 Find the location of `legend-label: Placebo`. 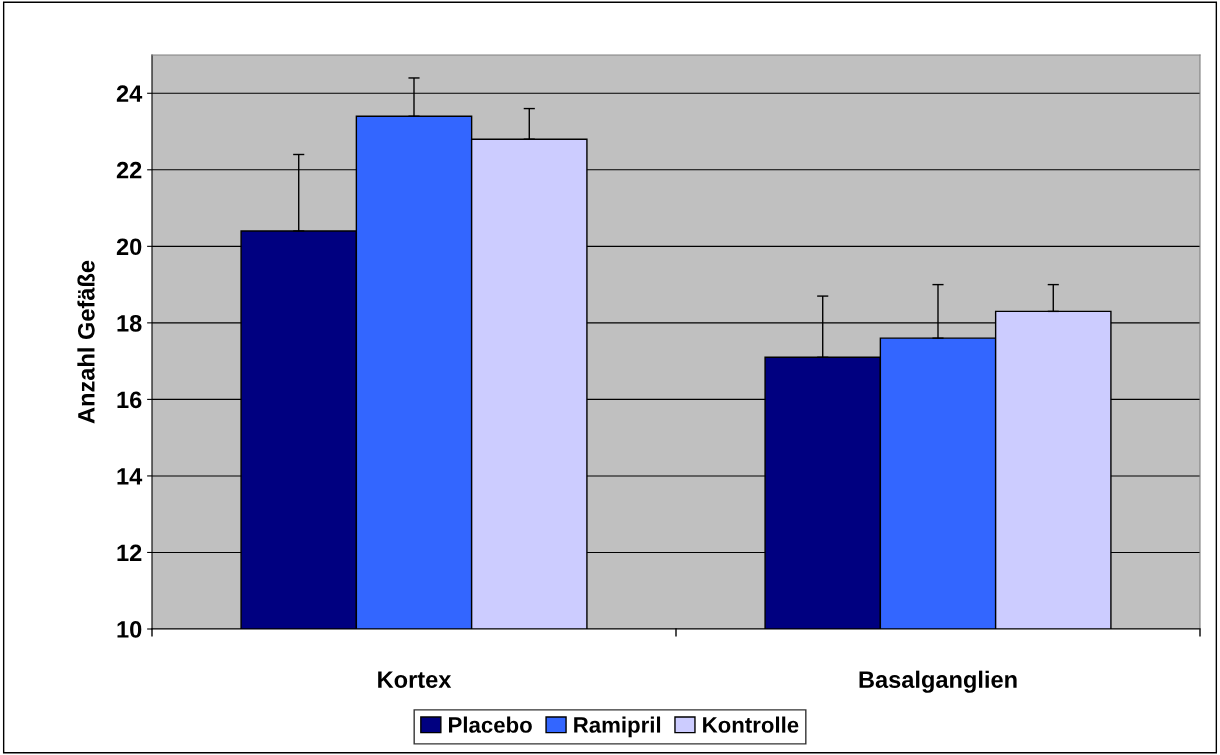

legend-label: Placebo is located at coordinates (490, 724).